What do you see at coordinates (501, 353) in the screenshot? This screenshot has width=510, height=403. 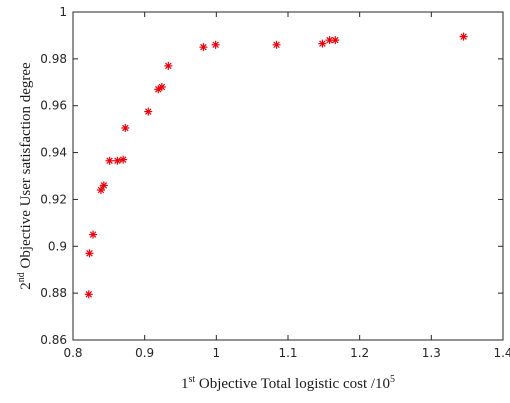 I see `x-tick-label: 1.4` at bounding box center [501, 353].